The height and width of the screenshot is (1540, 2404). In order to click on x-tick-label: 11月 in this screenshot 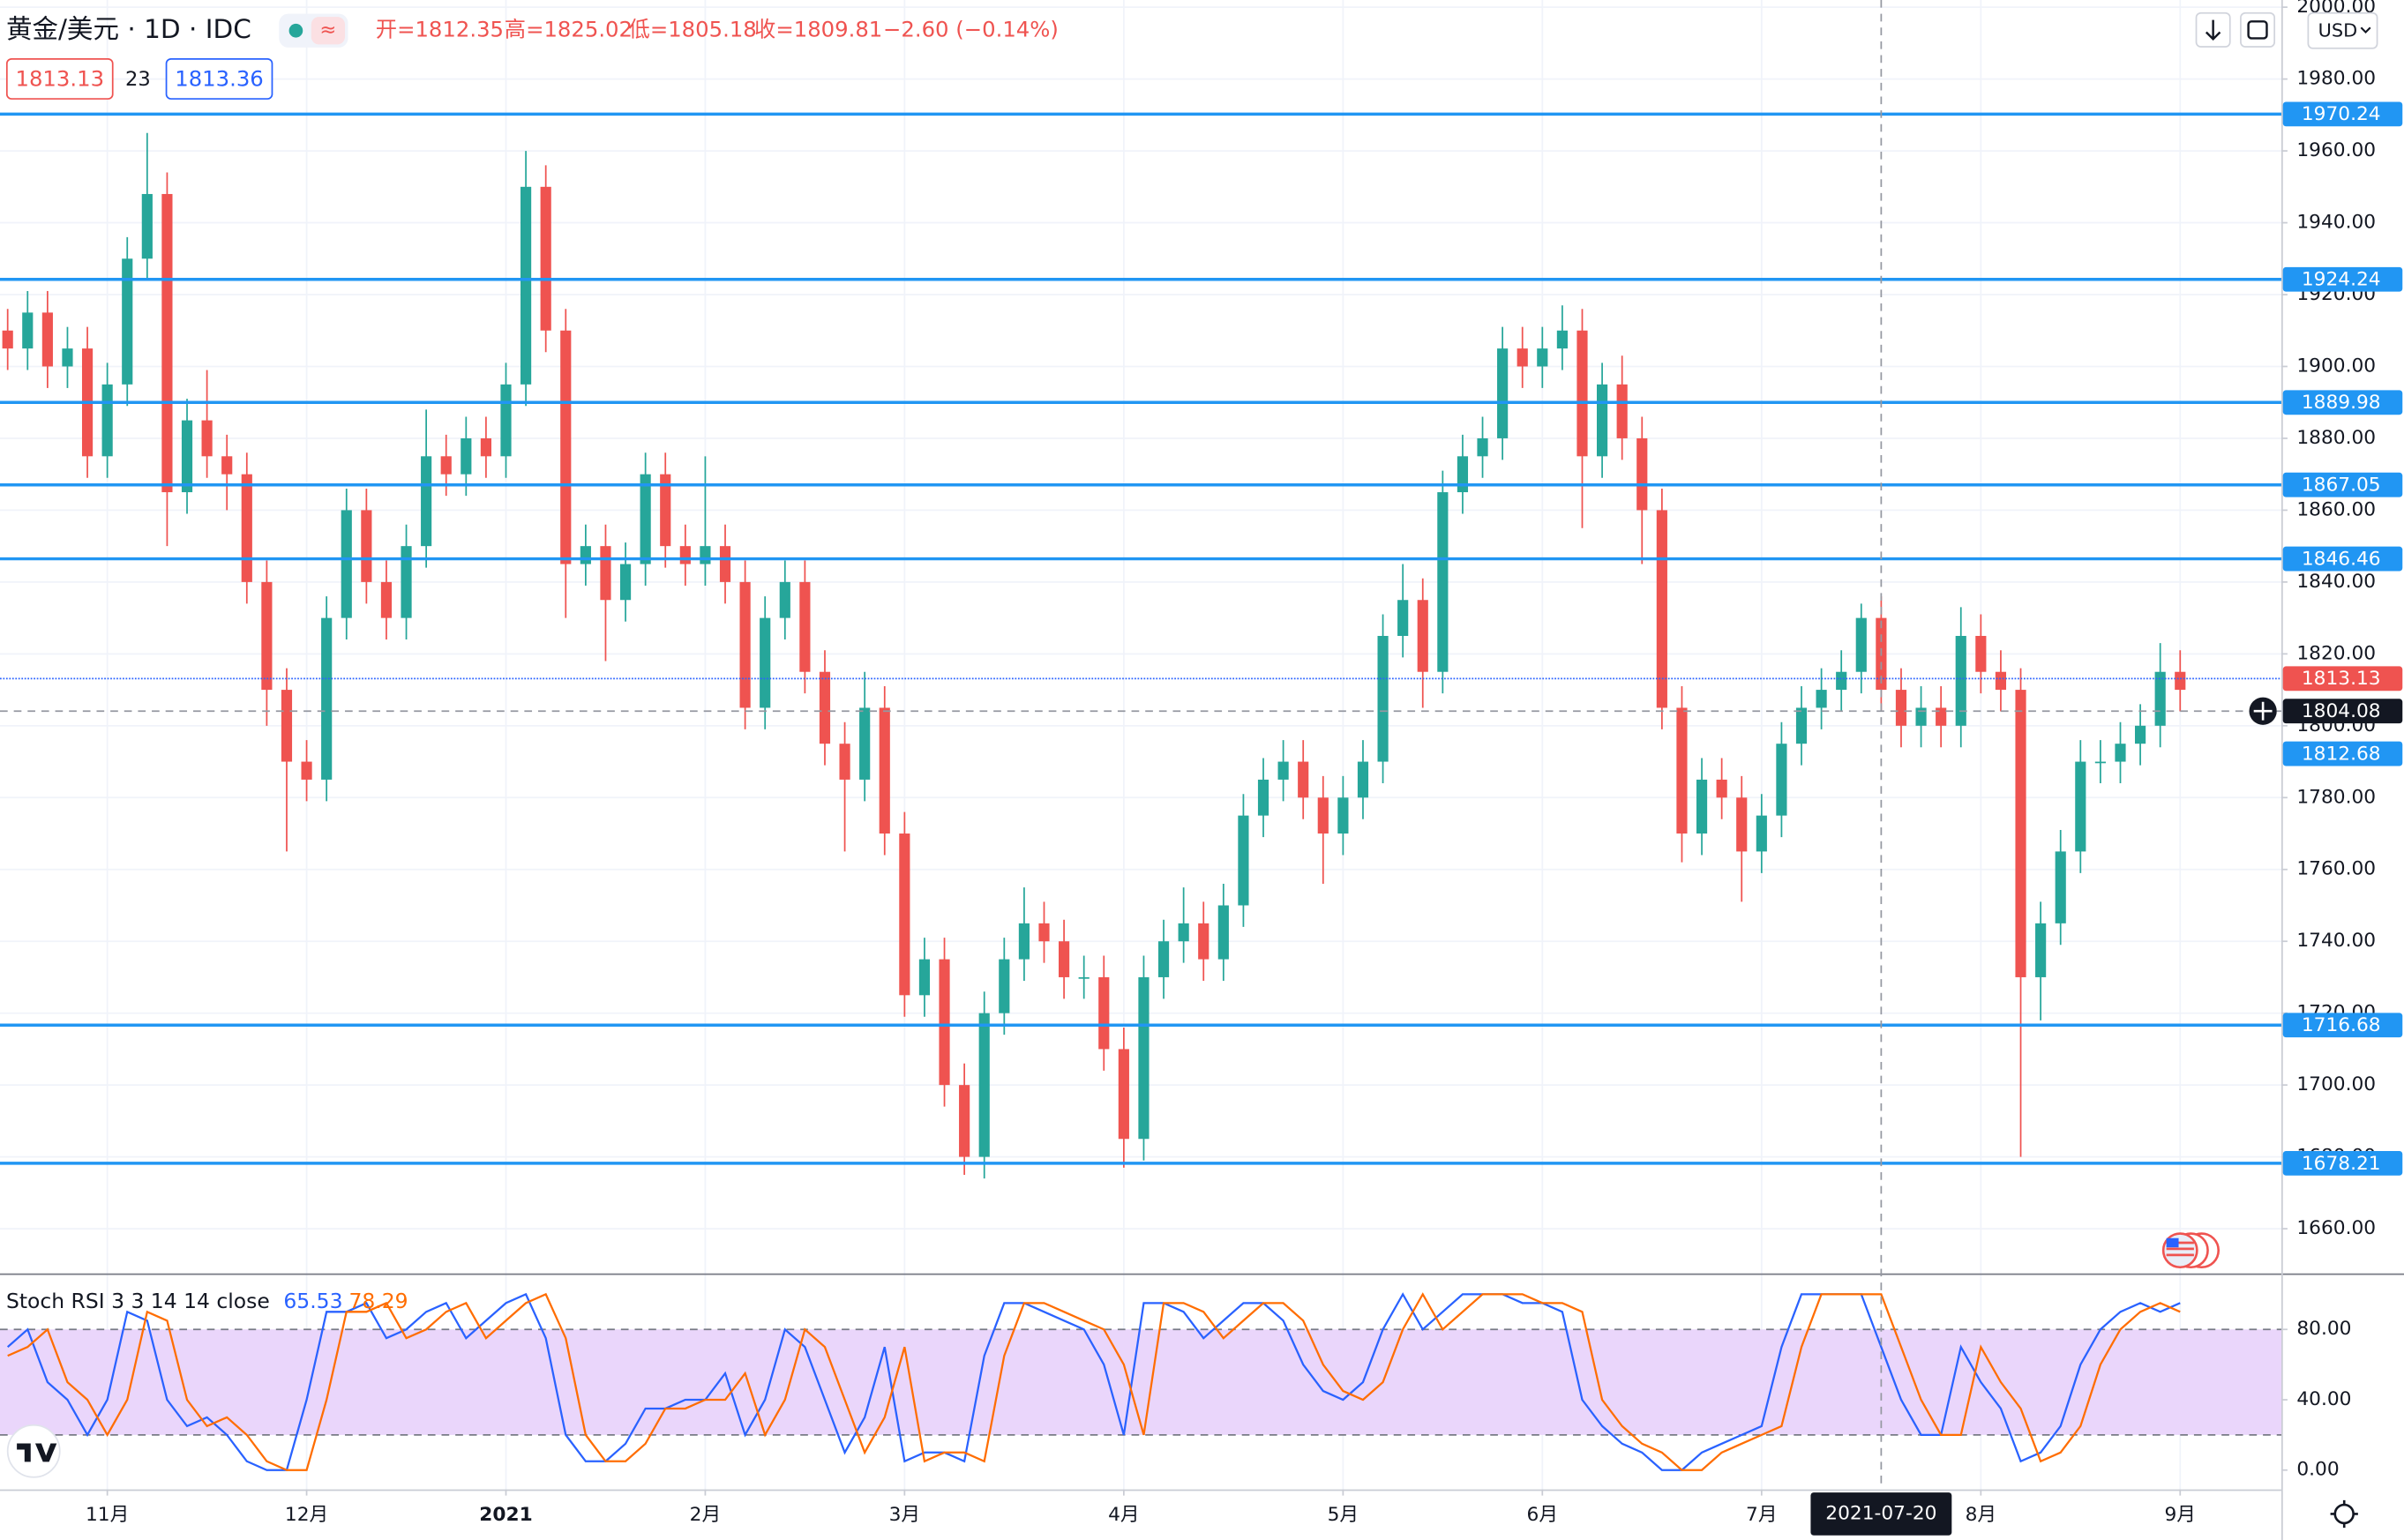, I will do `click(108, 1515)`.